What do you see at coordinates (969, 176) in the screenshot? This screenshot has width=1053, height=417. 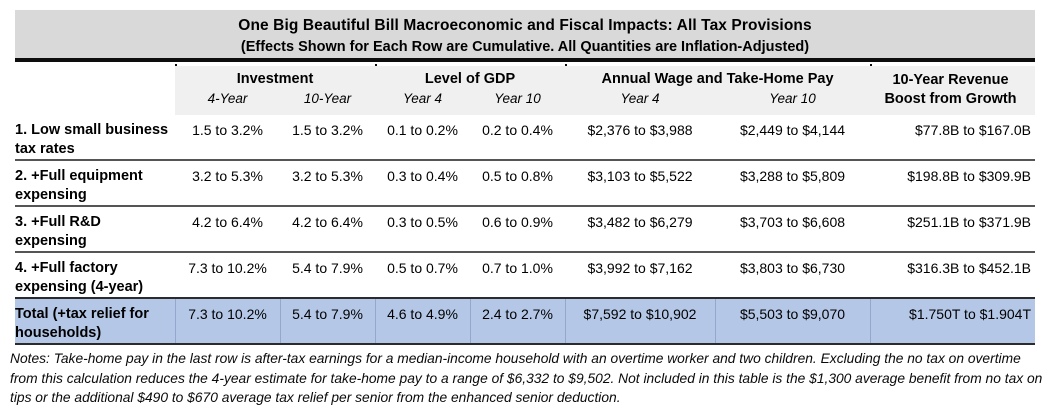 I see `table-cell: $198.8B to $309.9B` at bounding box center [969, 176].